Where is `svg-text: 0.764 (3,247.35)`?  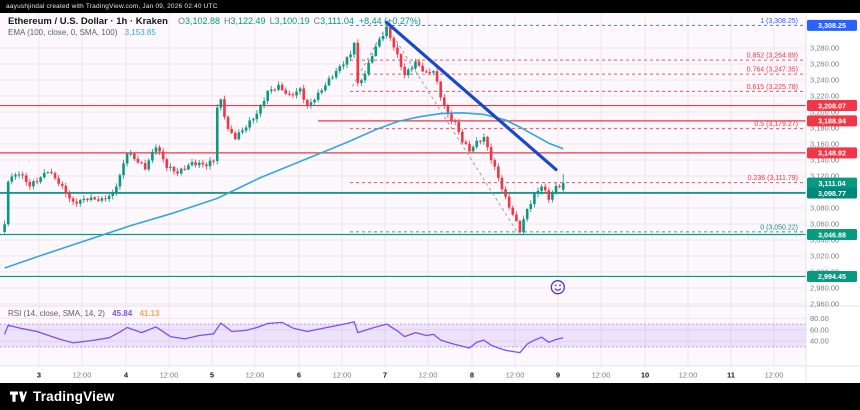
svg-text: 0.764 (3,247.35) is located at coordinates (772, 70).